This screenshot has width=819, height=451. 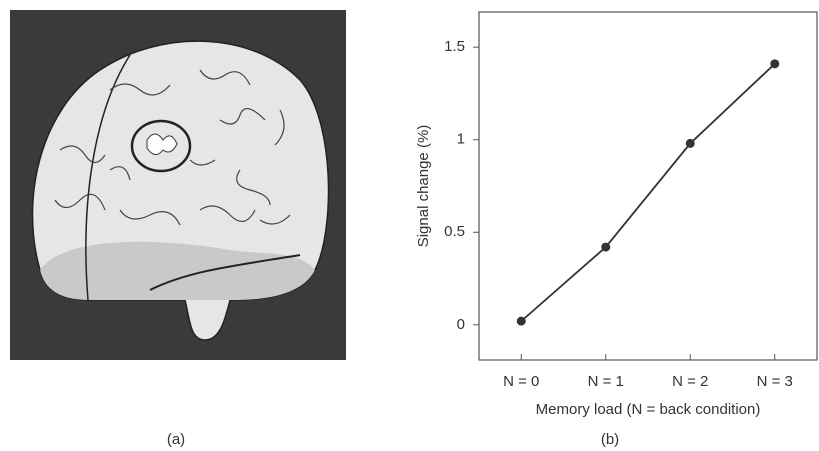 I want to click on x-tick-label: N = 1, so click(x=606, y=381).